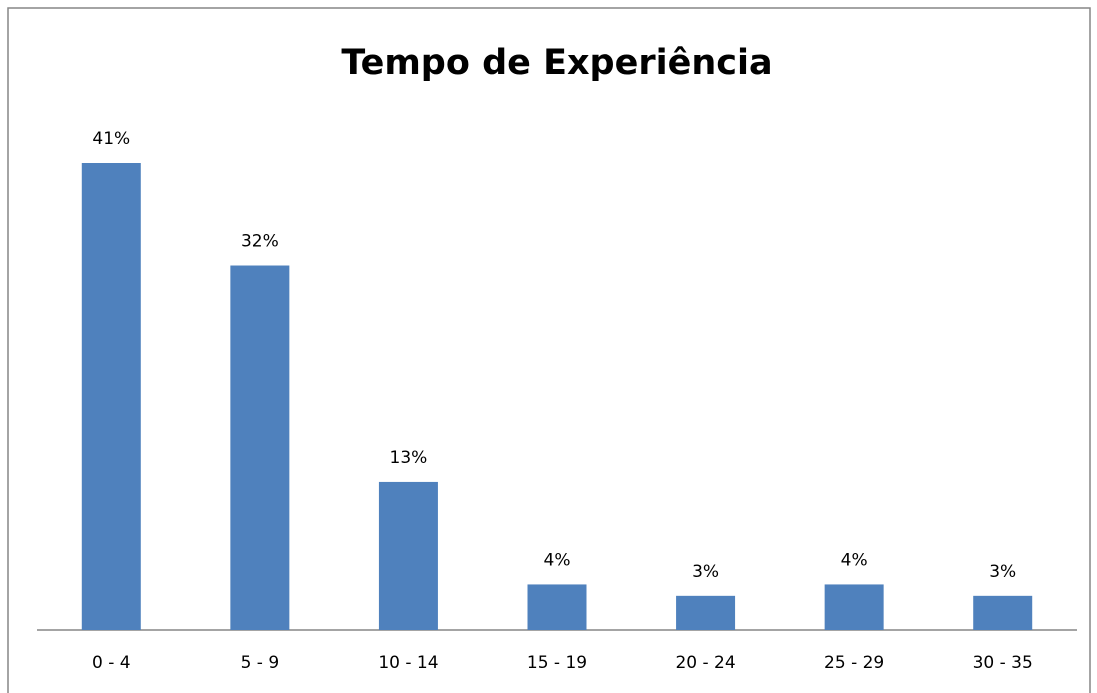  Describe the element at coordinates (854, 663) in the screenshot. I see `x-tick-label: 25 - 29` at that location.